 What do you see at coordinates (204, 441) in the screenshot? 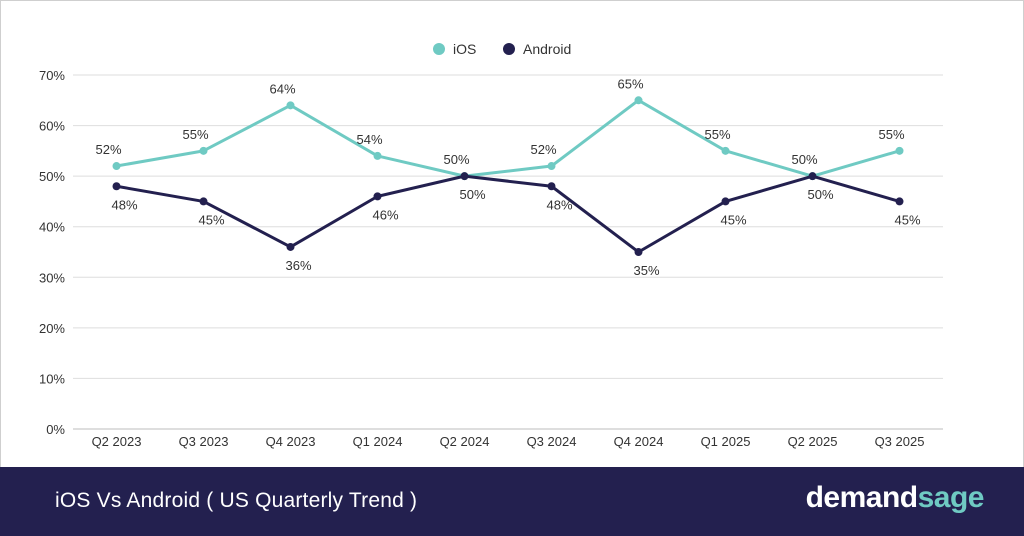
I see `x-tick-label: Q3 2023` at bounding box center [204, 441].